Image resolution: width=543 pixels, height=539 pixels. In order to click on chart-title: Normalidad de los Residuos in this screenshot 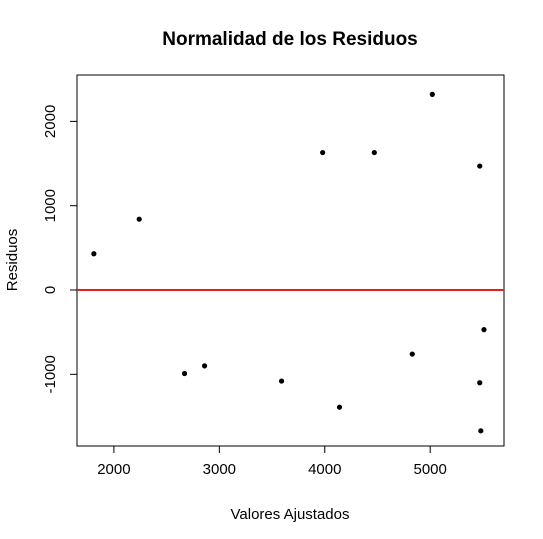, I will do `click(290, 39)`.